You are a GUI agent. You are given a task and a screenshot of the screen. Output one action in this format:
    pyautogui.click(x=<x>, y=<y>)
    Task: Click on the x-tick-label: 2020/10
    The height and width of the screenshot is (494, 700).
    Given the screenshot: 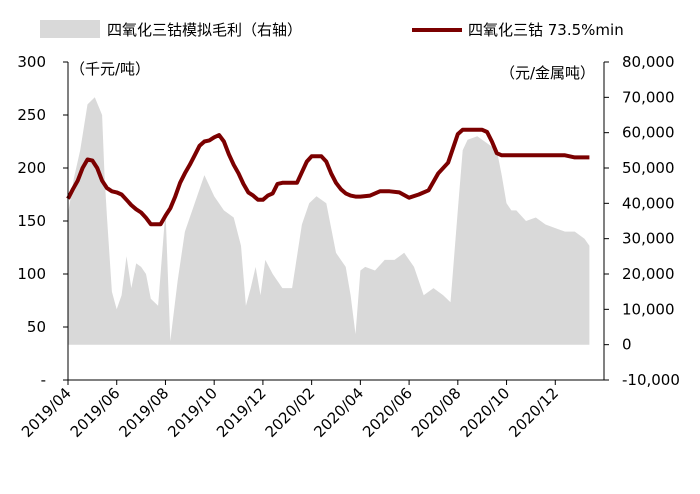 What is the action you would take?
    pyautogui.click(x=485, y=412)
    